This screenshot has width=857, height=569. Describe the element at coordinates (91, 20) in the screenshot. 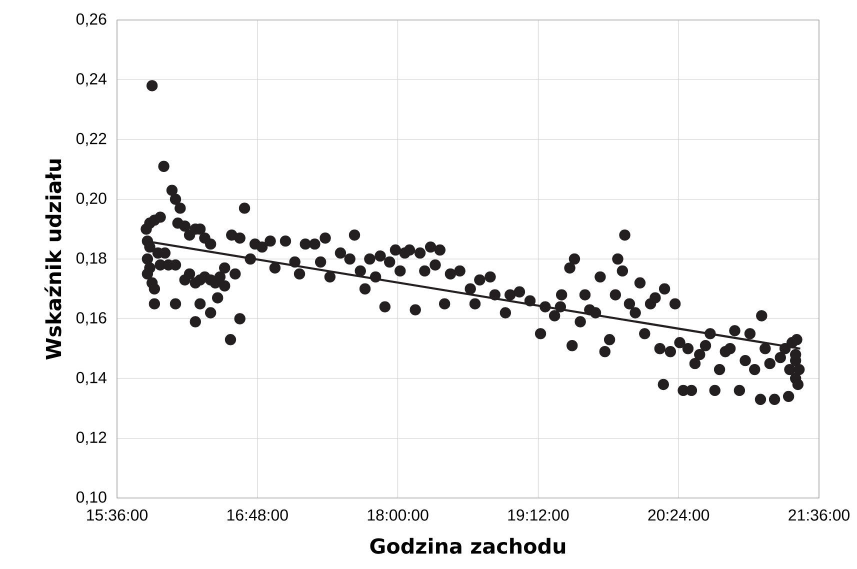

I see `y-tick-label: 0,26` at that location.